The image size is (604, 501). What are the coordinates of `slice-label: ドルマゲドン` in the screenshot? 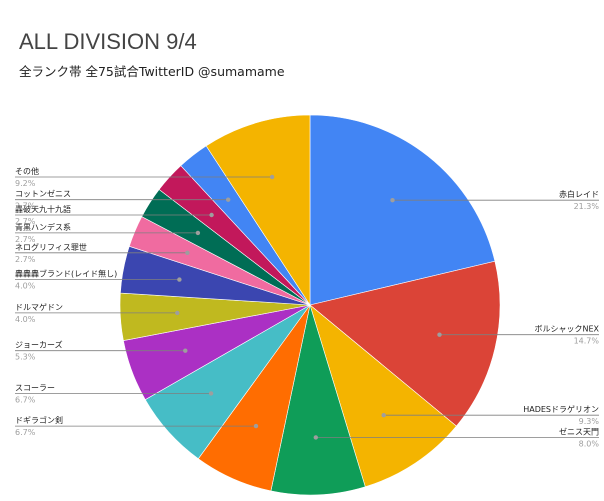 It's located at (39, 307).